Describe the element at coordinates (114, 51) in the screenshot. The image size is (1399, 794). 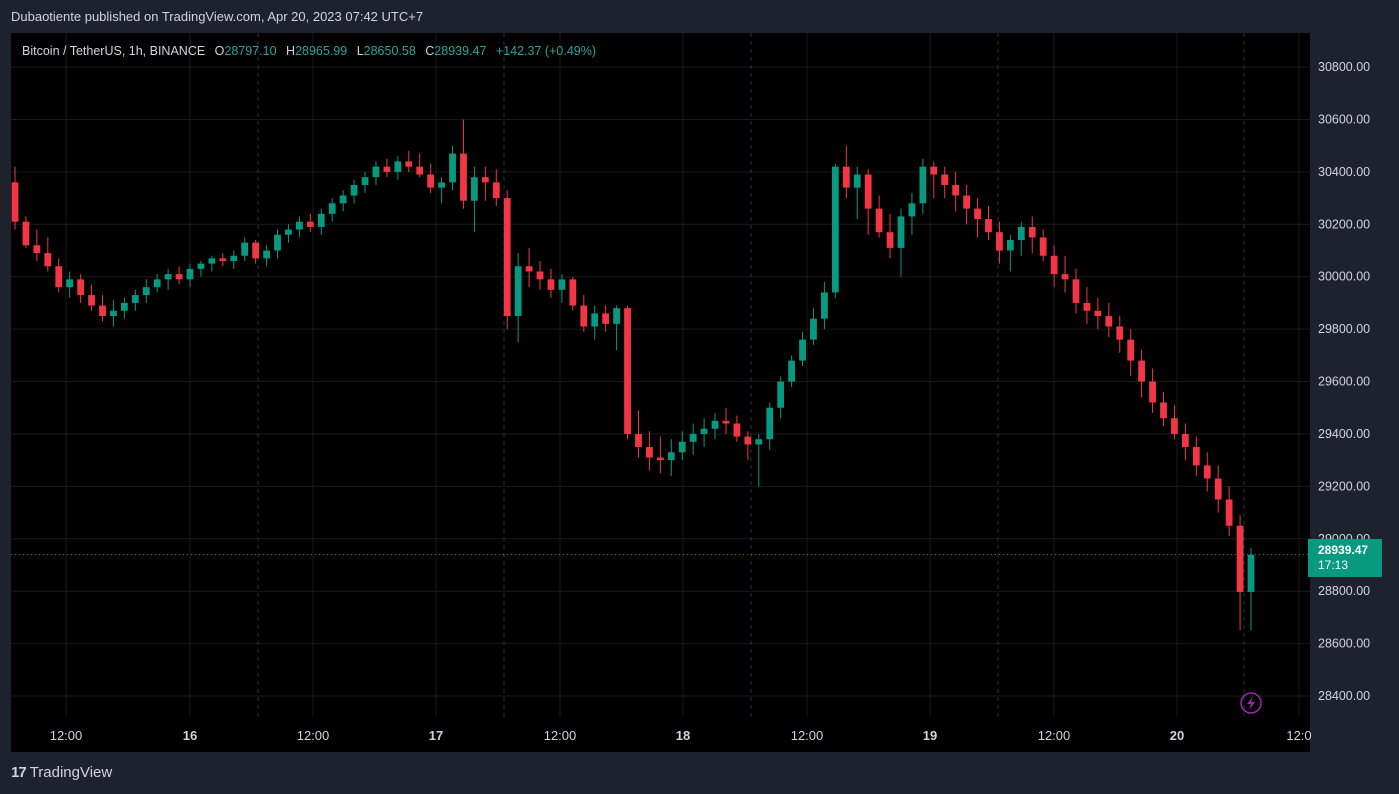
I see `symbol-name: Bitcoin / TetherUS, 1h, BINANCE` at that location.